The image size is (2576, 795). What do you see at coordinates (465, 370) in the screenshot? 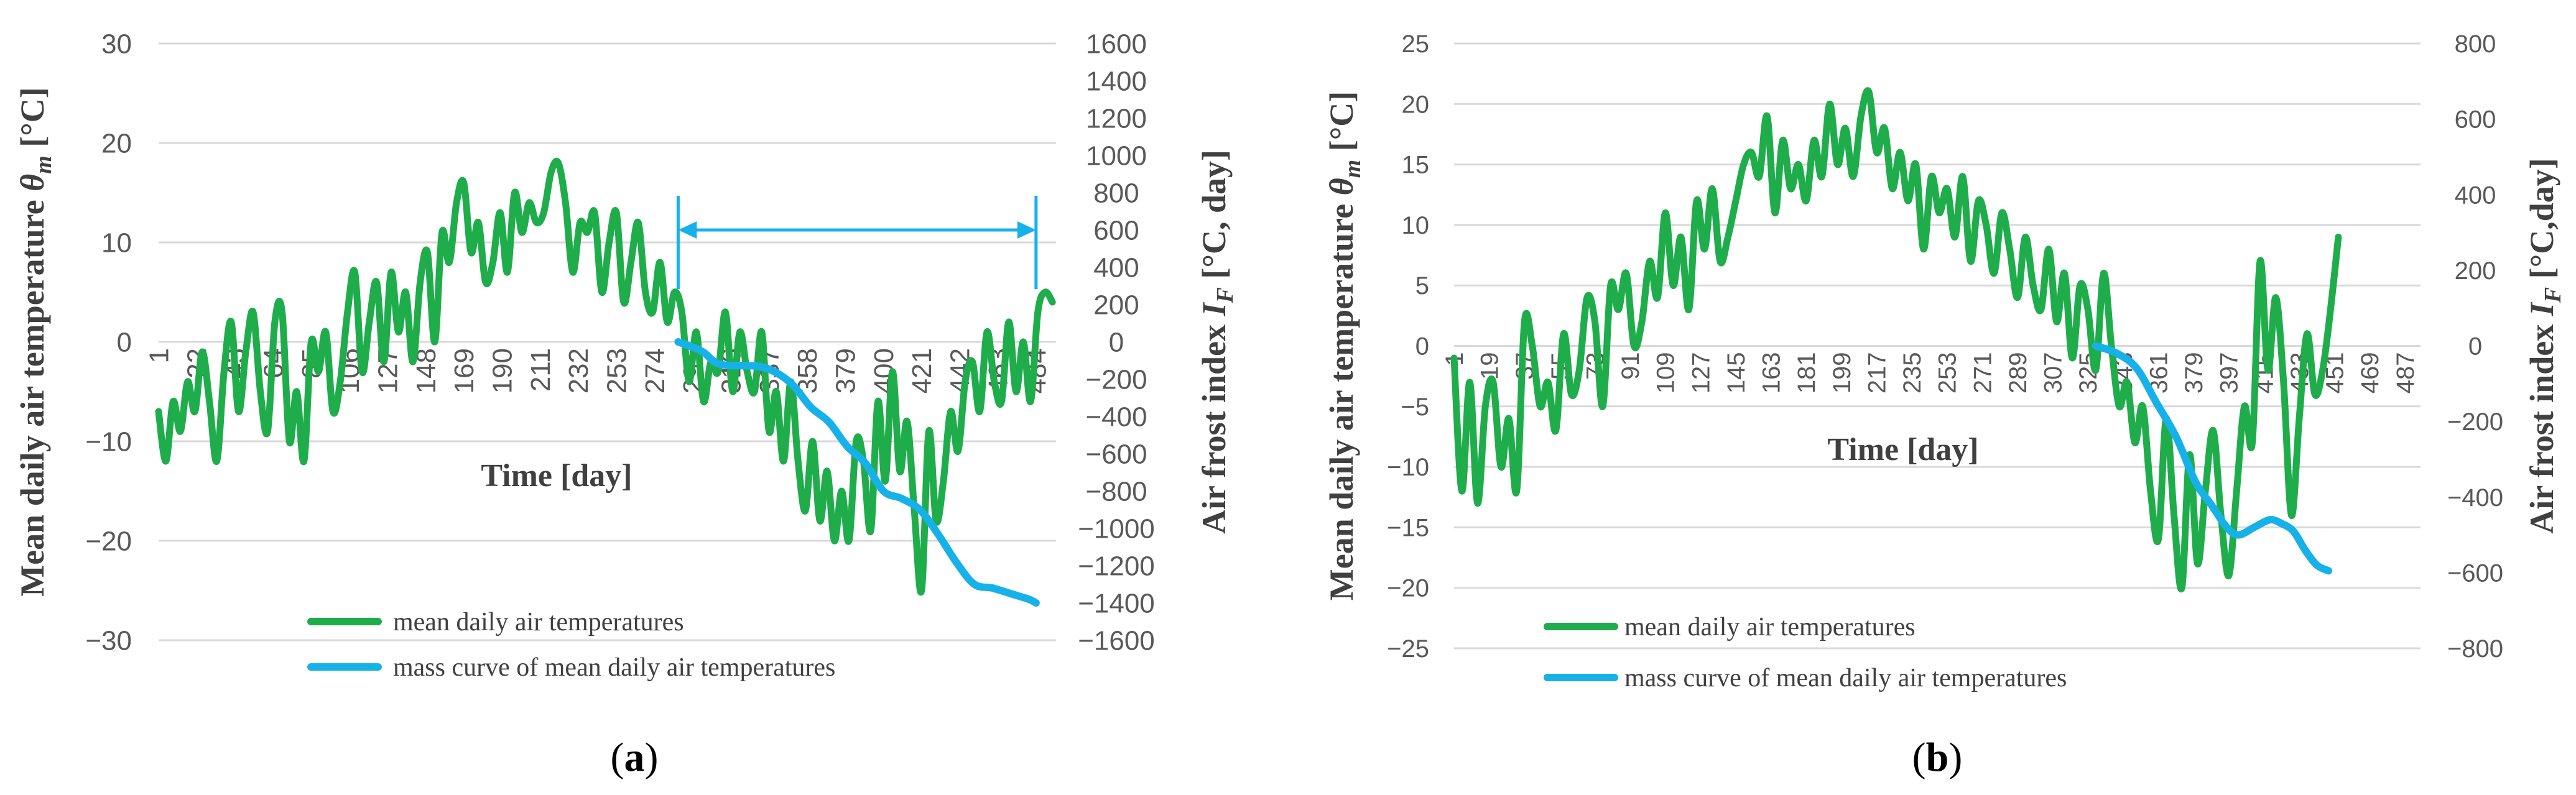
I see `x-tick-label: 169` at bounding box center [465, 370].